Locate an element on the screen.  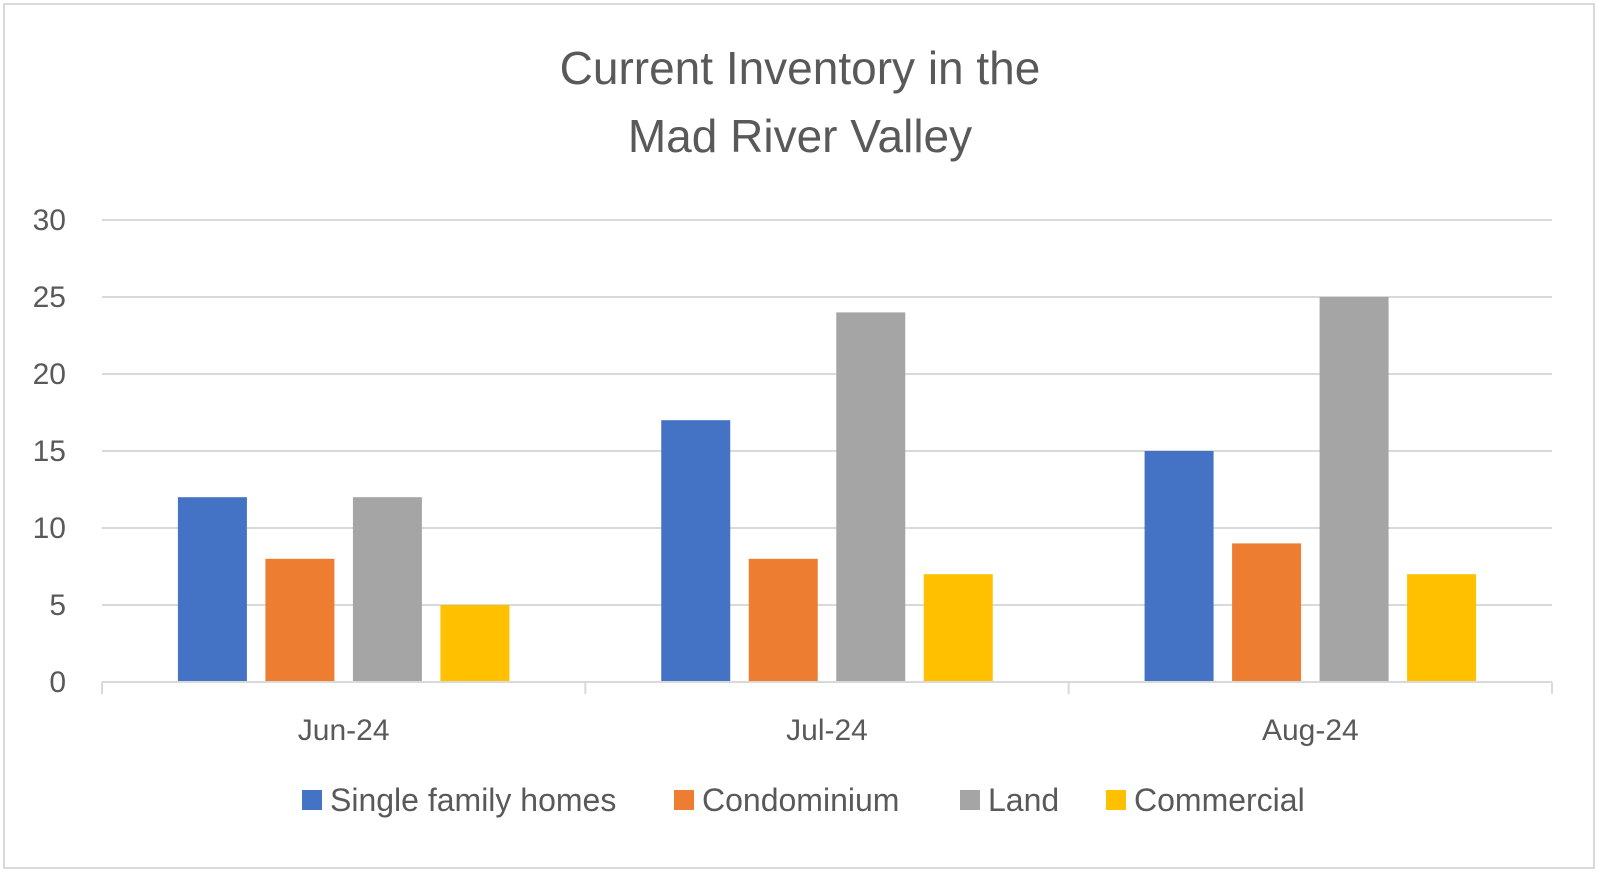
y-tick-label-0: 0 is located at coordinates (57, 682).